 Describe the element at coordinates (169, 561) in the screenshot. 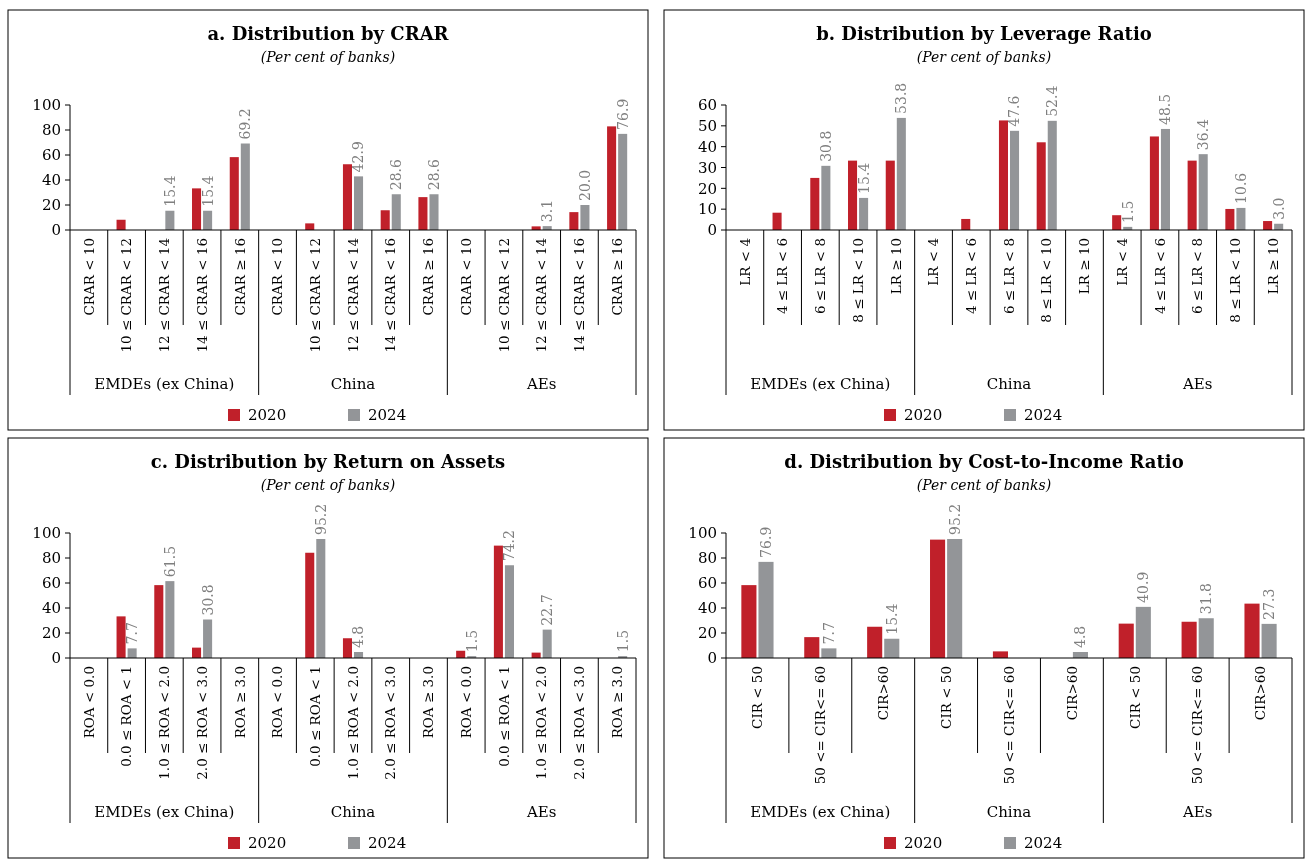

I see `data-label: 61.5` at that location.